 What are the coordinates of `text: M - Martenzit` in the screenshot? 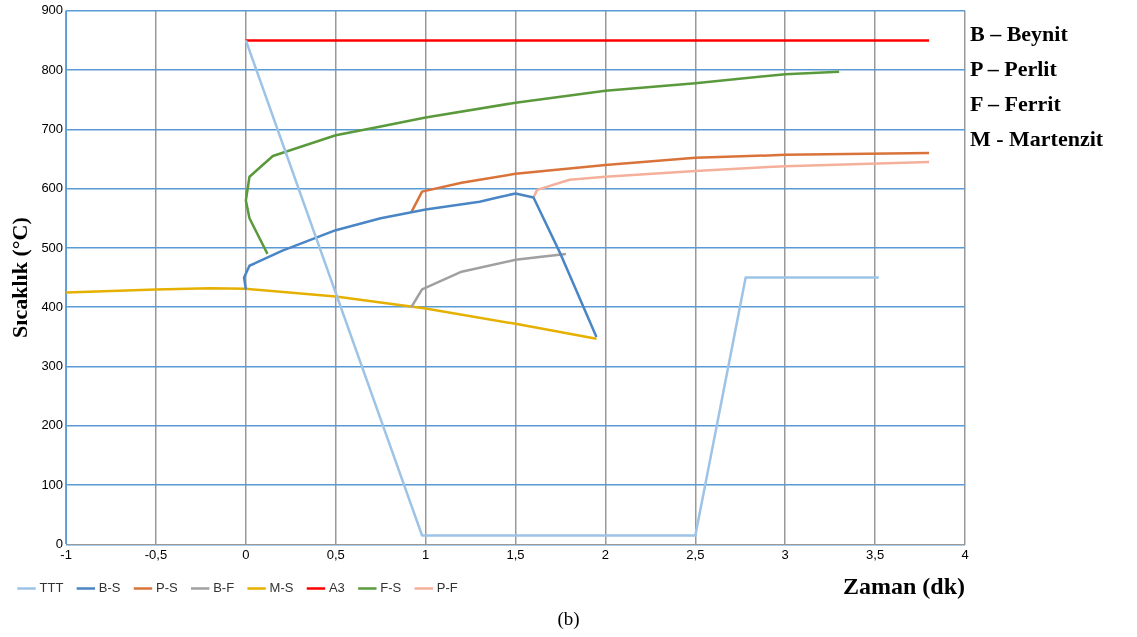 It's located at (1037, 139).